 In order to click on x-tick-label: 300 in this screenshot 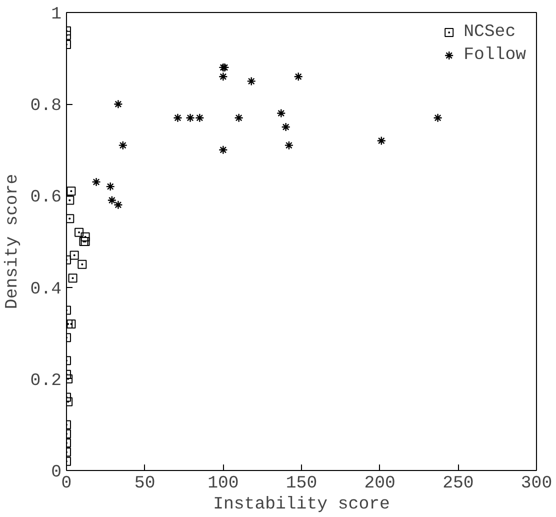, I will do `click(536, 484)`.